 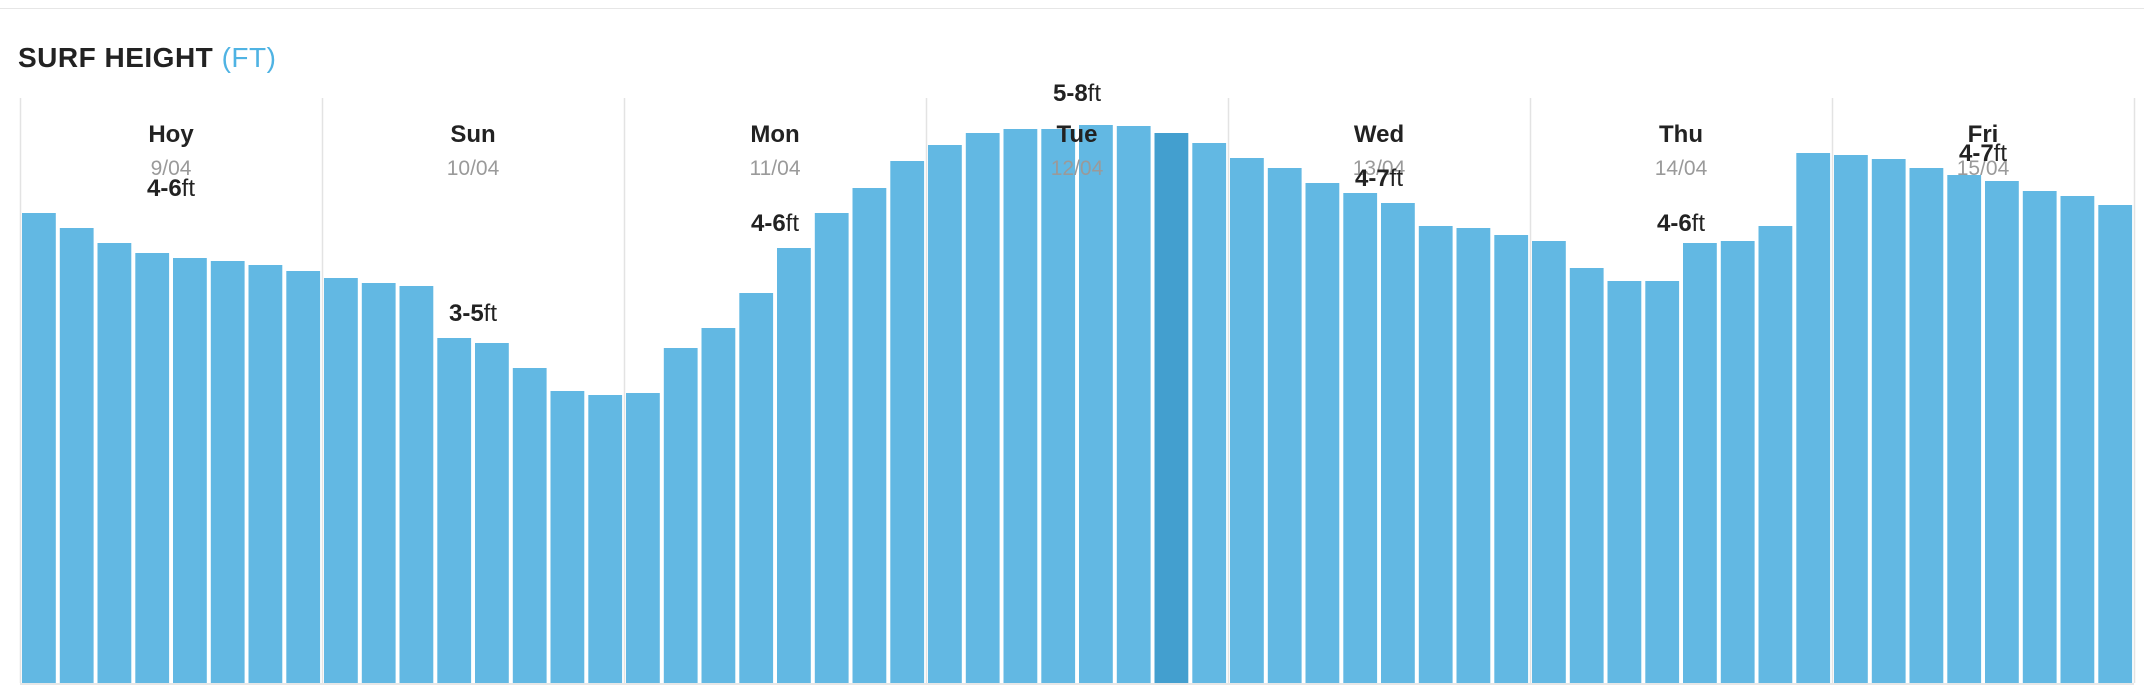 What do you see at coordinates (171, 168) in the screenshot?
I see `day-date-label: 9/04` at bounding box center [171, 168].